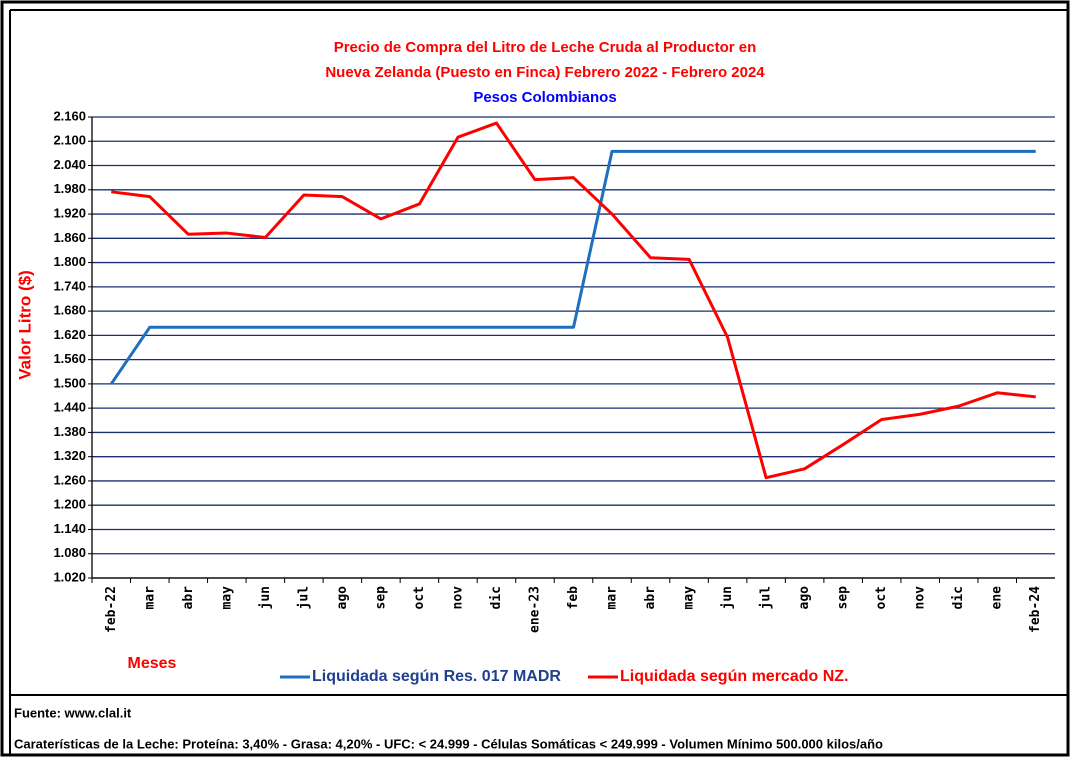 The height and width of the screenshot is (757, 1070). I want to click on y-tick-label: 2.100, so click(69, 140).